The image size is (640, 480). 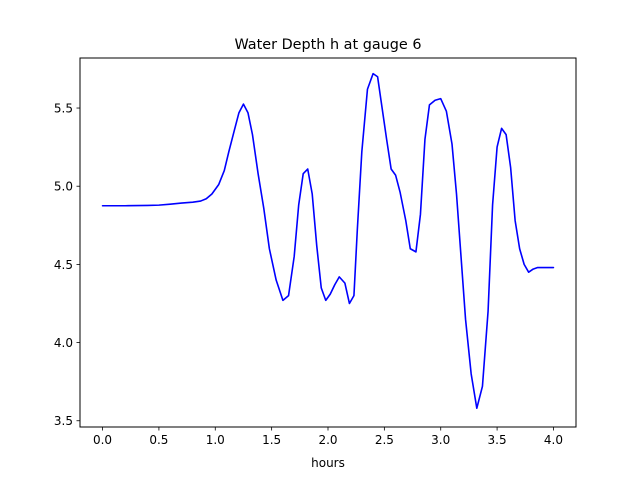 I want to click on y-tick-label: 5.0, so click(x=63, y=187).